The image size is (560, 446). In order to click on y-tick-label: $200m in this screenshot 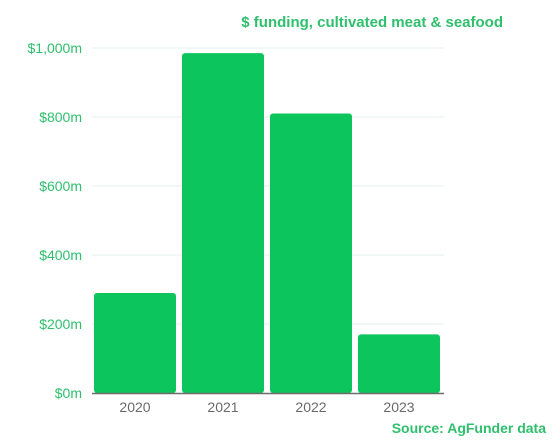, I will do `click(60, 324)`.